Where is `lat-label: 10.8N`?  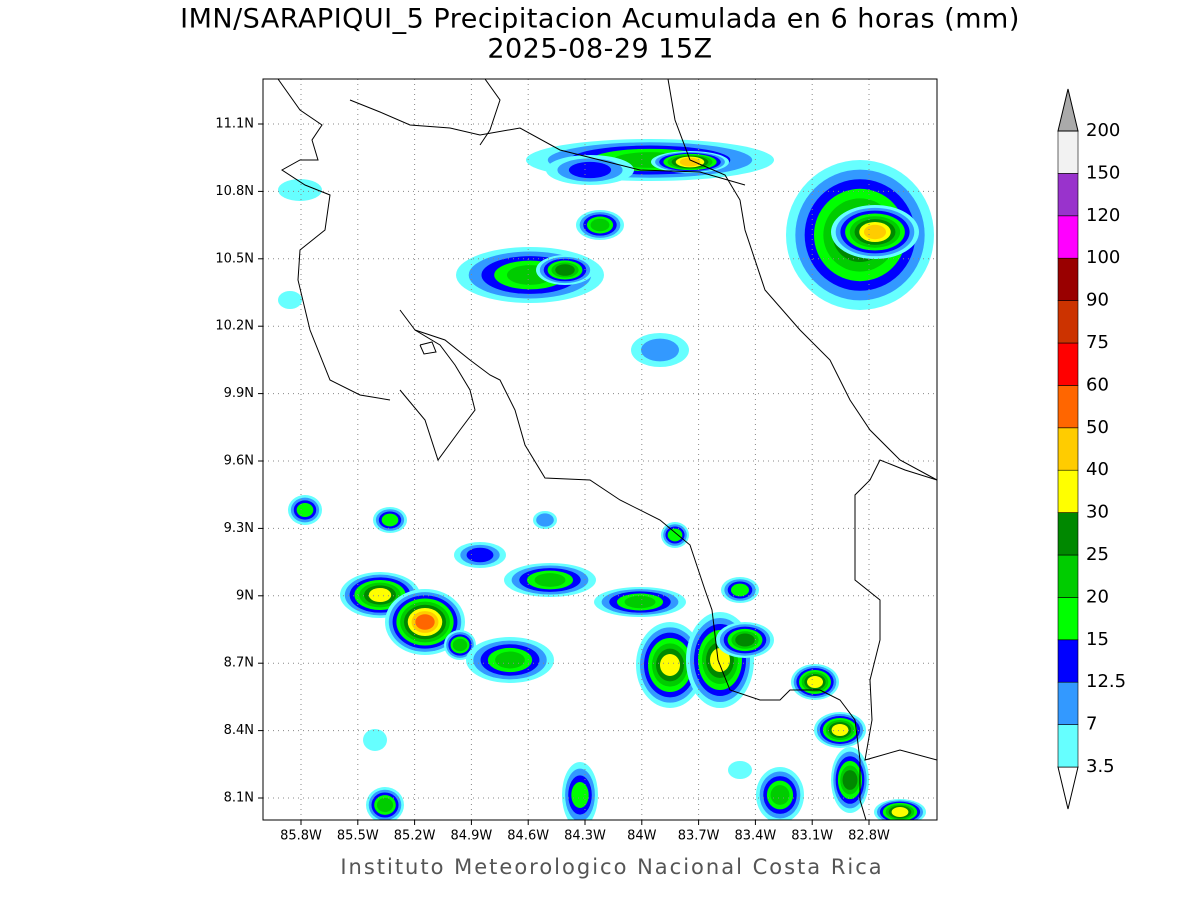 lat-label: 10.8N is located at coordinates (234, 191).